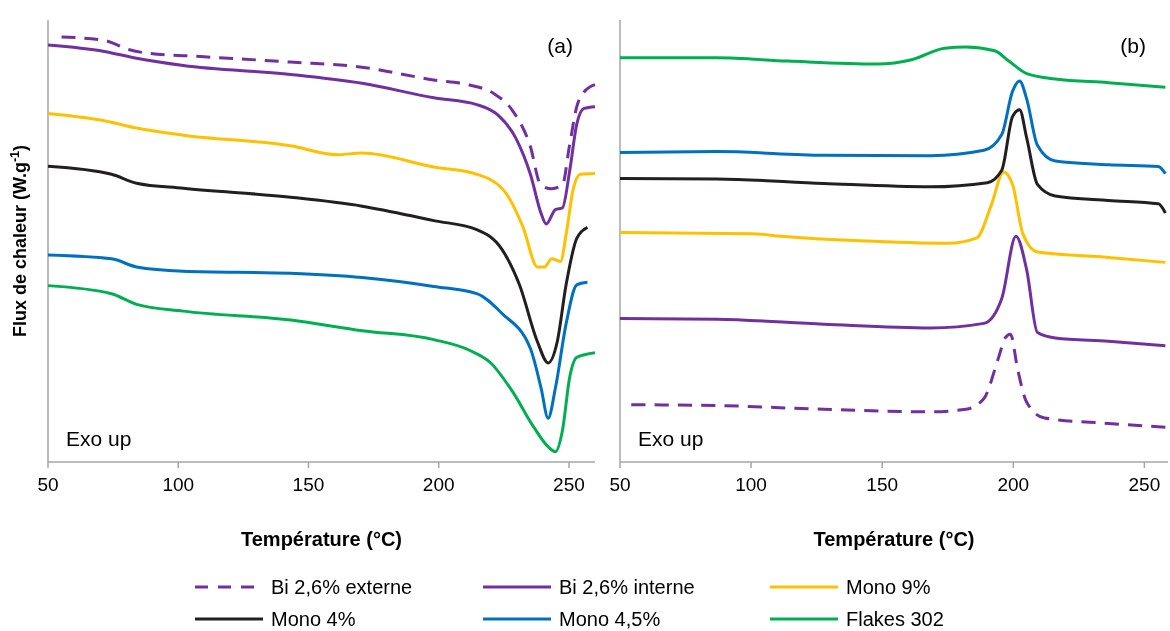 The height and width of the screenshot is (631, 1170). Describe the element at coordinates (560, 45) in the screenshot. I see `annotation: (a)` at that location.